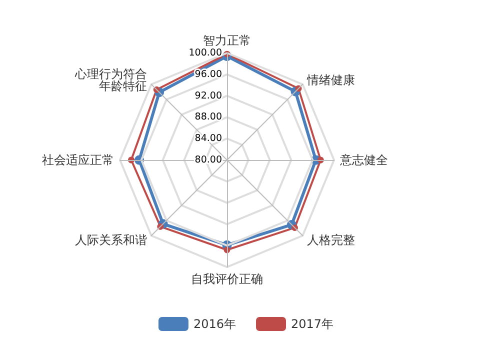 This screenshot has width=492, height=344. I want to click on spoke-label: 情绪健康, so click(330, 80).